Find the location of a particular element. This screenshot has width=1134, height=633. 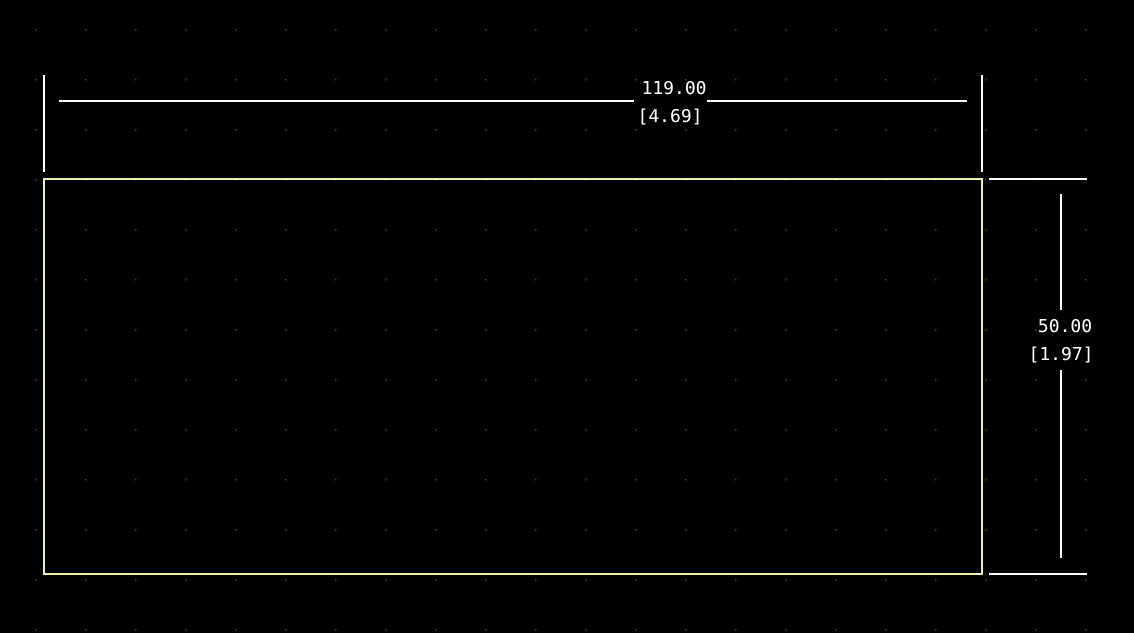

width-dimension: 119.00 [4.69] is located at coordinates (513, 123).